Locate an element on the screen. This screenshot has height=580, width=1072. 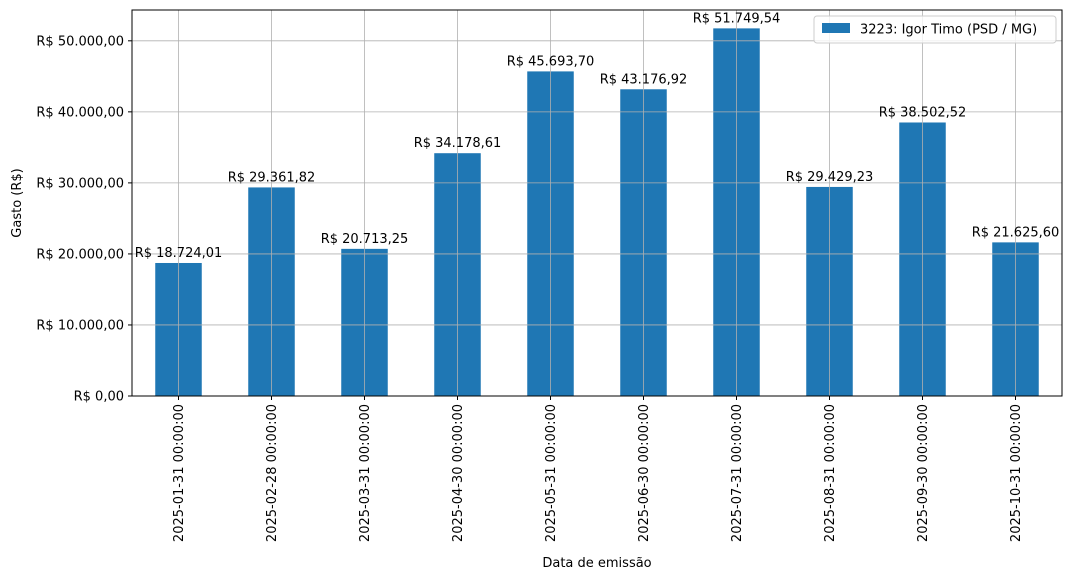
legend-swatch is located at coordinates (836, 28).